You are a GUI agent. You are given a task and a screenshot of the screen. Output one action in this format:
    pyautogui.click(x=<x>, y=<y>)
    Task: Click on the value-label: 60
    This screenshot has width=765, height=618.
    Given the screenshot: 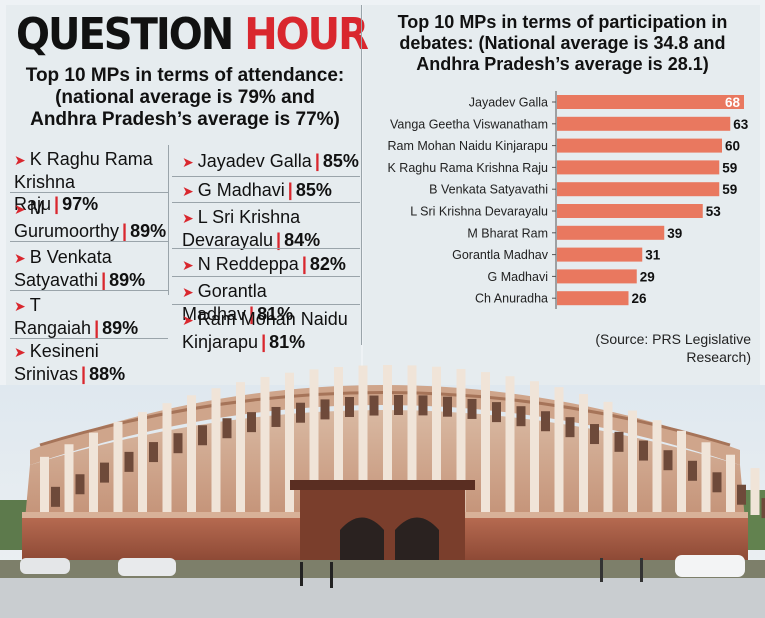 What is the action you would take?
    pyautogui.click(x=732, y=146)
    